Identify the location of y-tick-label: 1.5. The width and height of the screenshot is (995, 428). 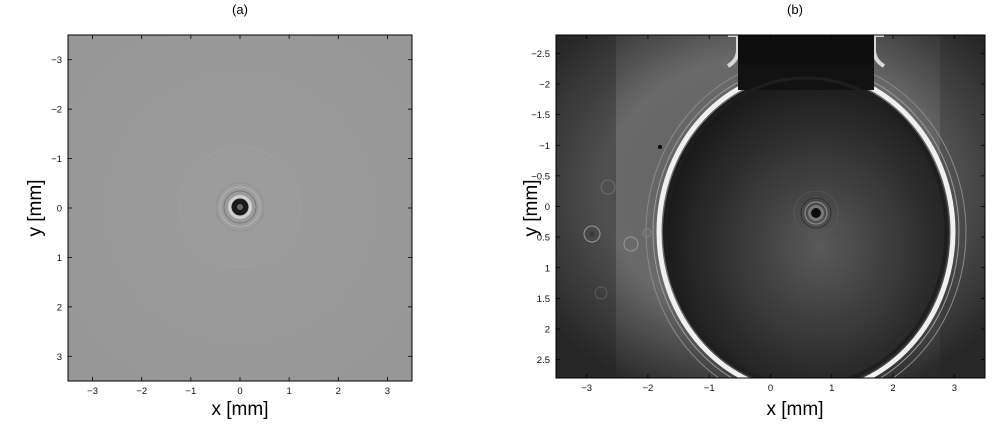
(543, 299).